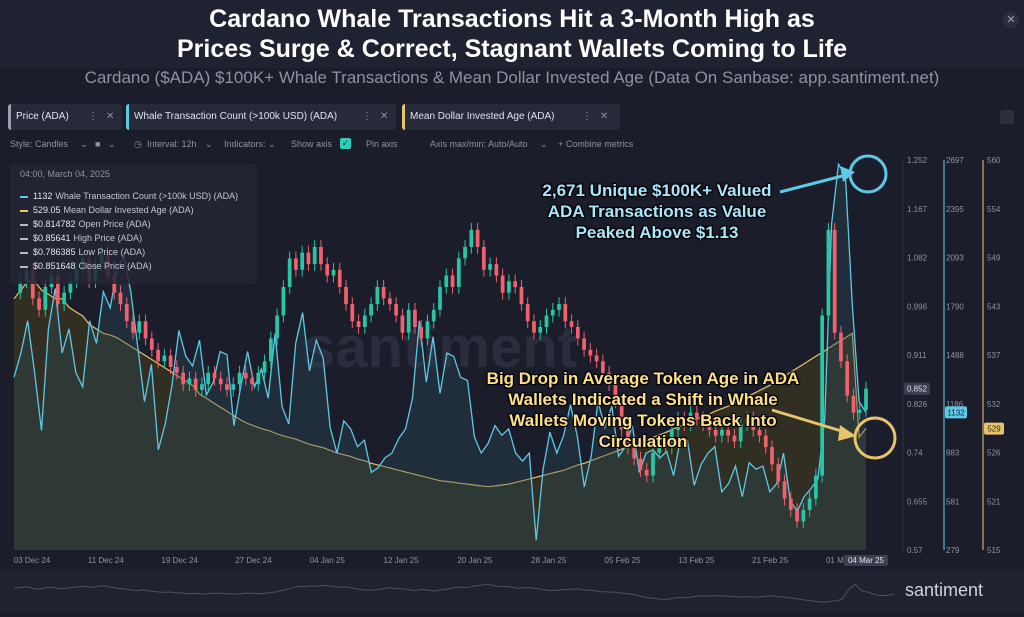  I want to click on x-axis-tick-label: 19 Dec 24, so click(179, 560).